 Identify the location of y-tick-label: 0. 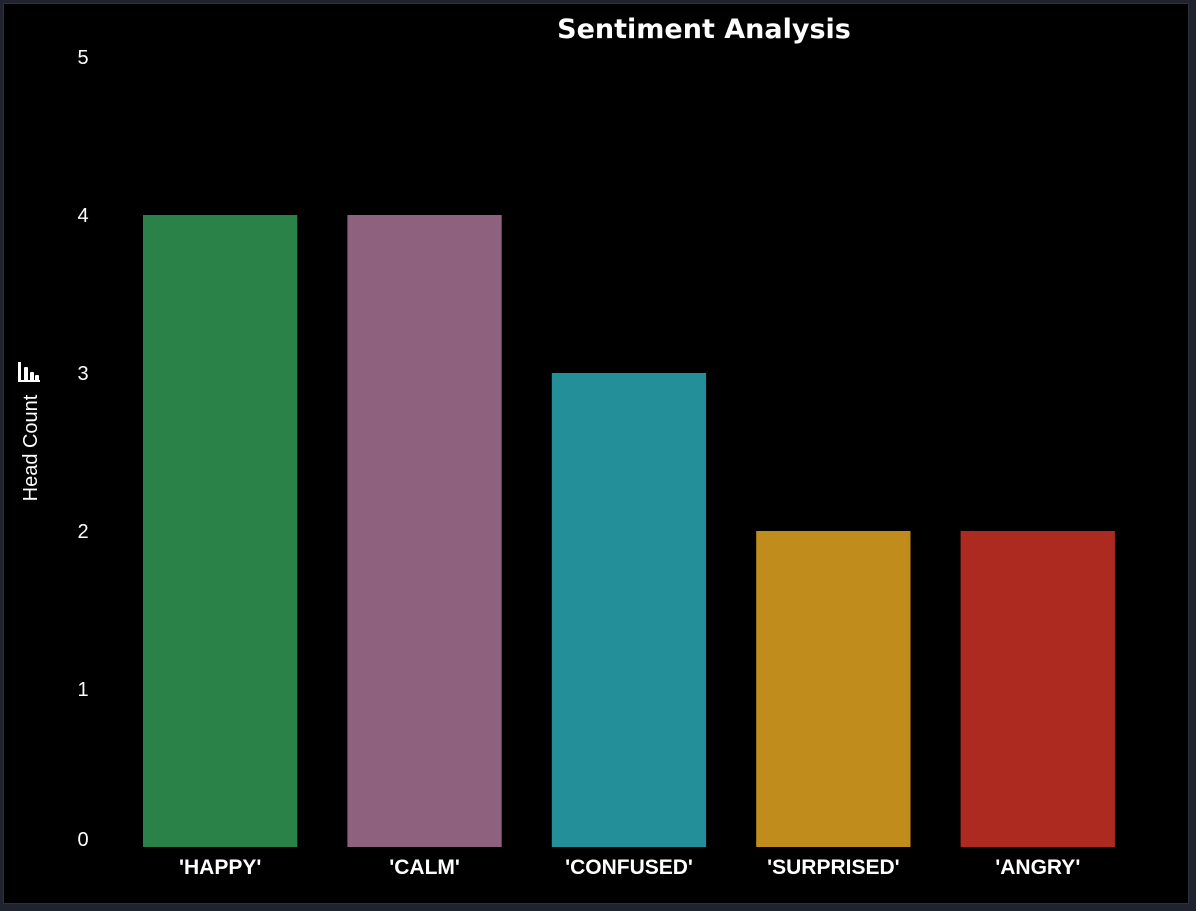
(82, 840).